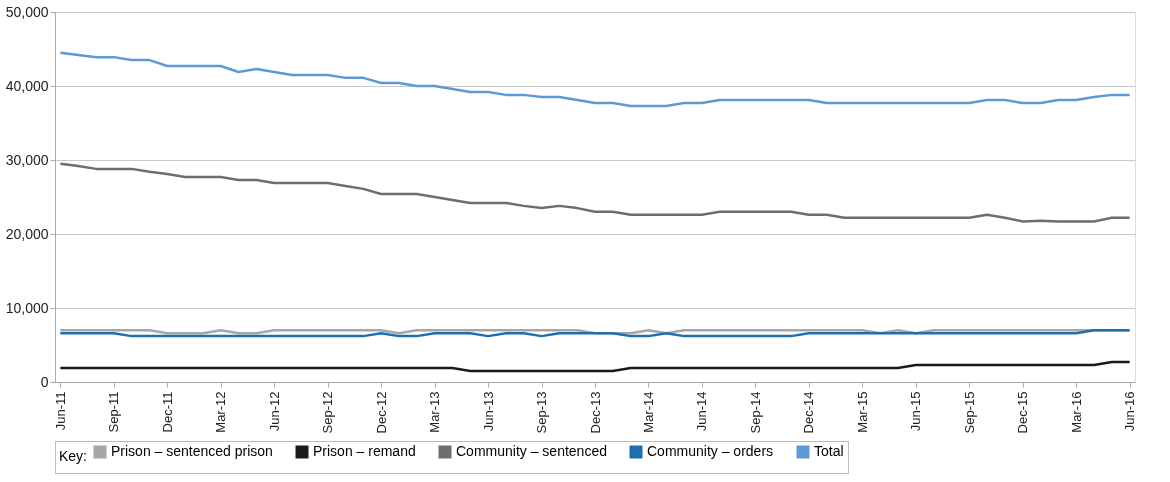 Image resolution: width=1170 pixels, height=482 pixels. I want to click on x-tick-label: Jun-12, so click(274, 411).